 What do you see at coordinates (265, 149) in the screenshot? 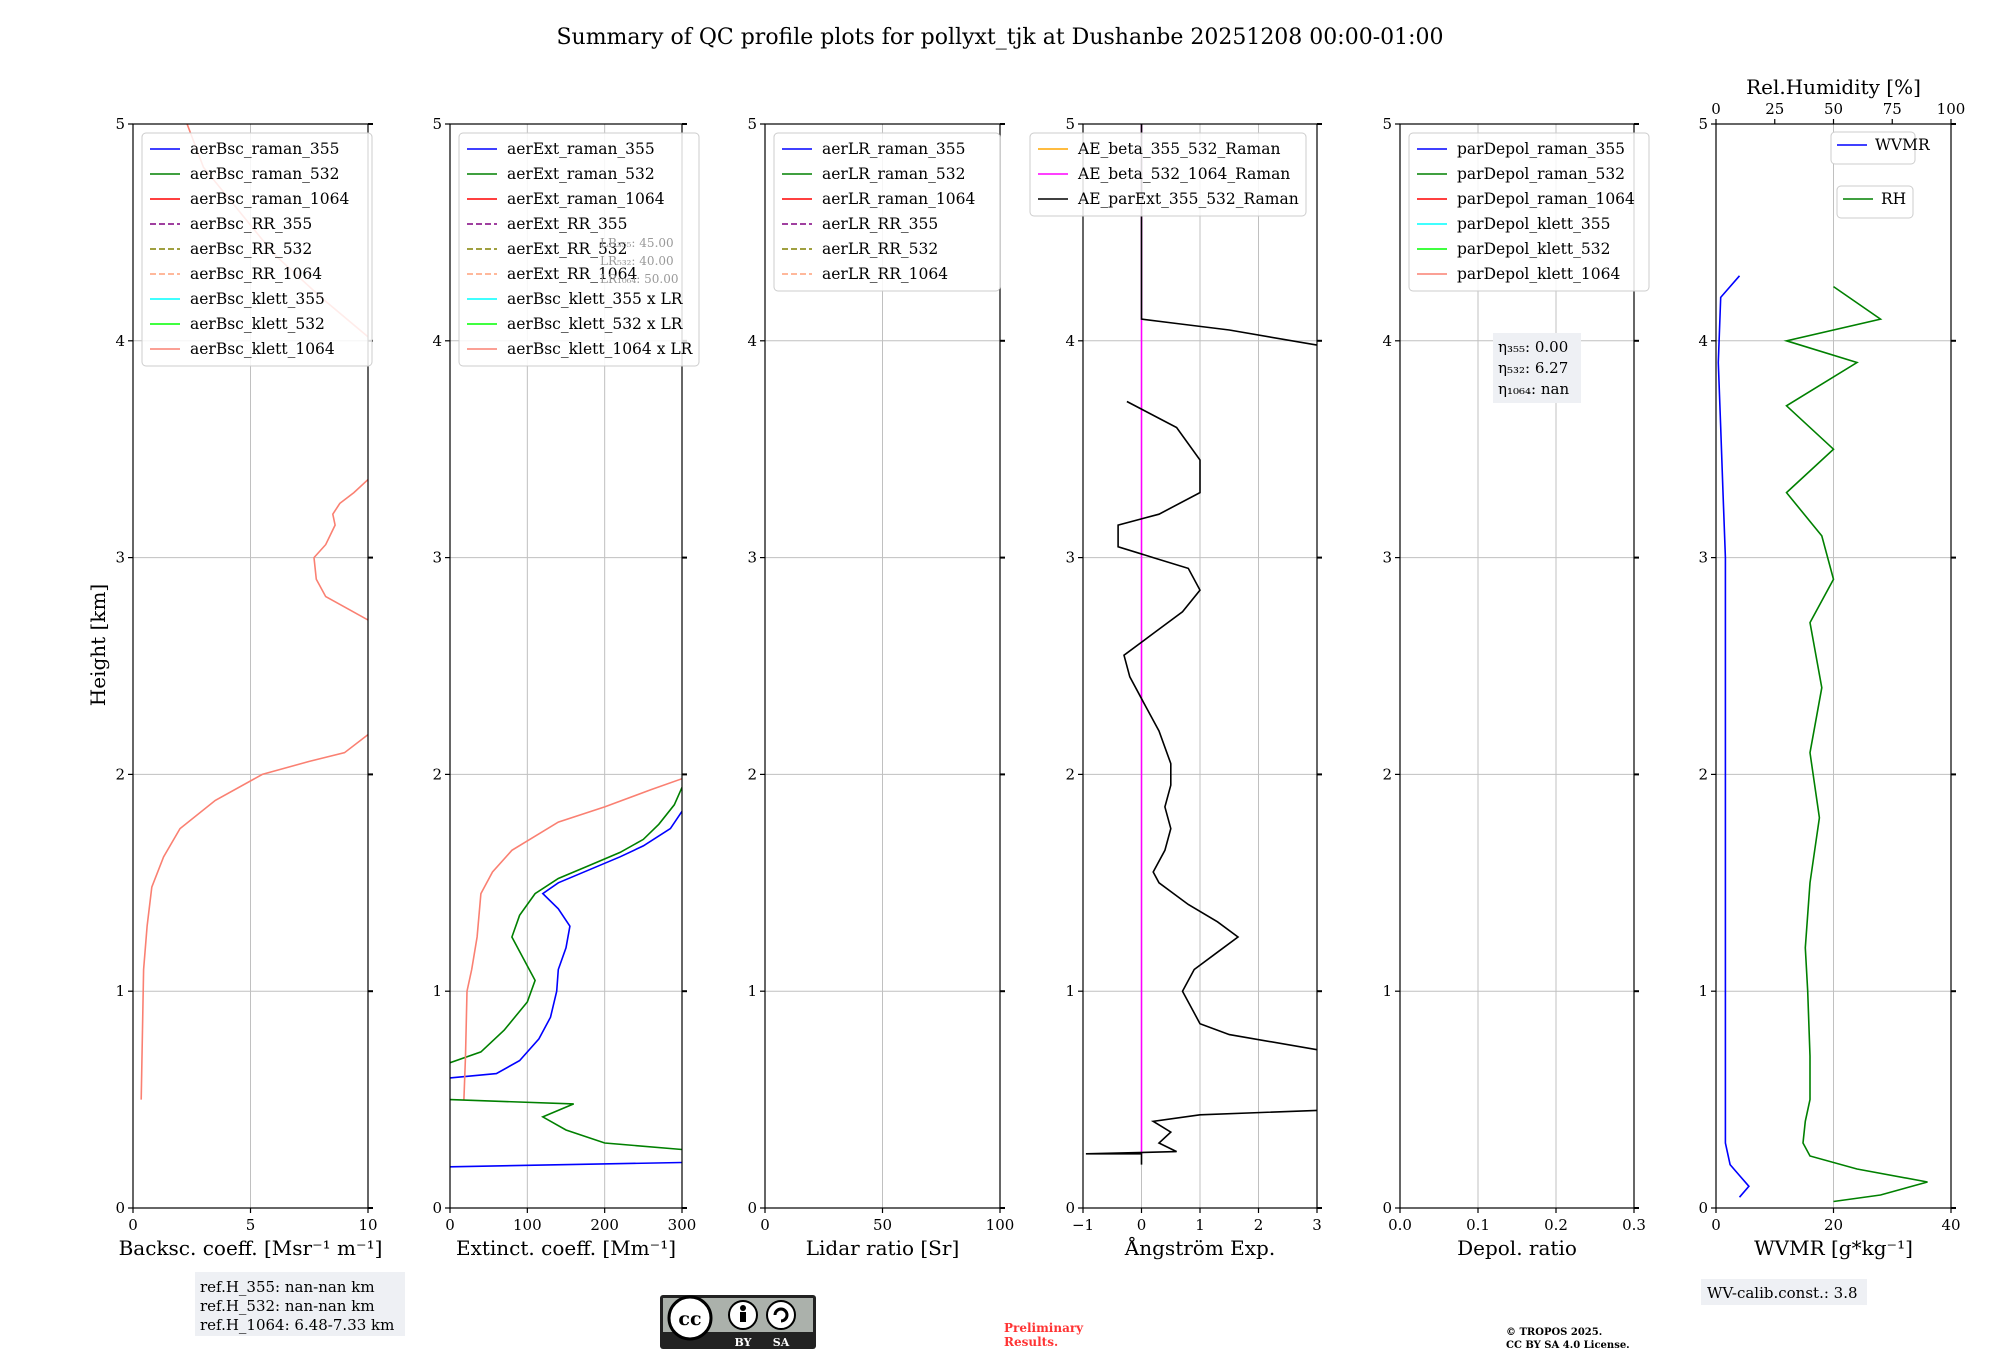
I see `legend-entry: aerBsc_raman_355` at bounding box center [265, 149].